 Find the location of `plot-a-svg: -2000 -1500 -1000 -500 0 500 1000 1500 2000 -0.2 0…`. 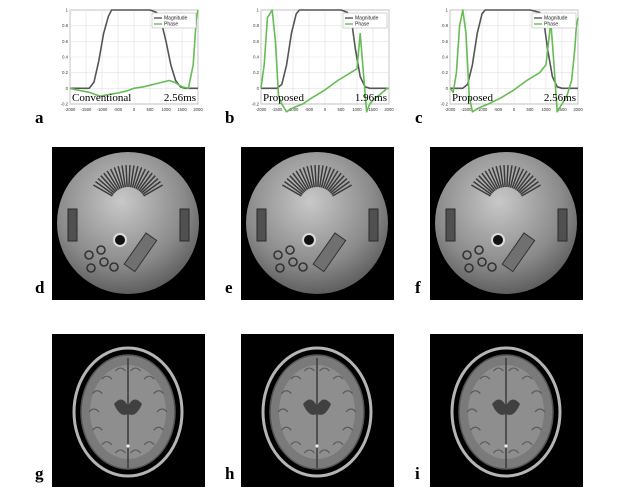

plot-a-svg: -2000 -1500 -1000 -500 0 500 1000 1500 2000 -0.2 0… is located at coordinates (132, 60).